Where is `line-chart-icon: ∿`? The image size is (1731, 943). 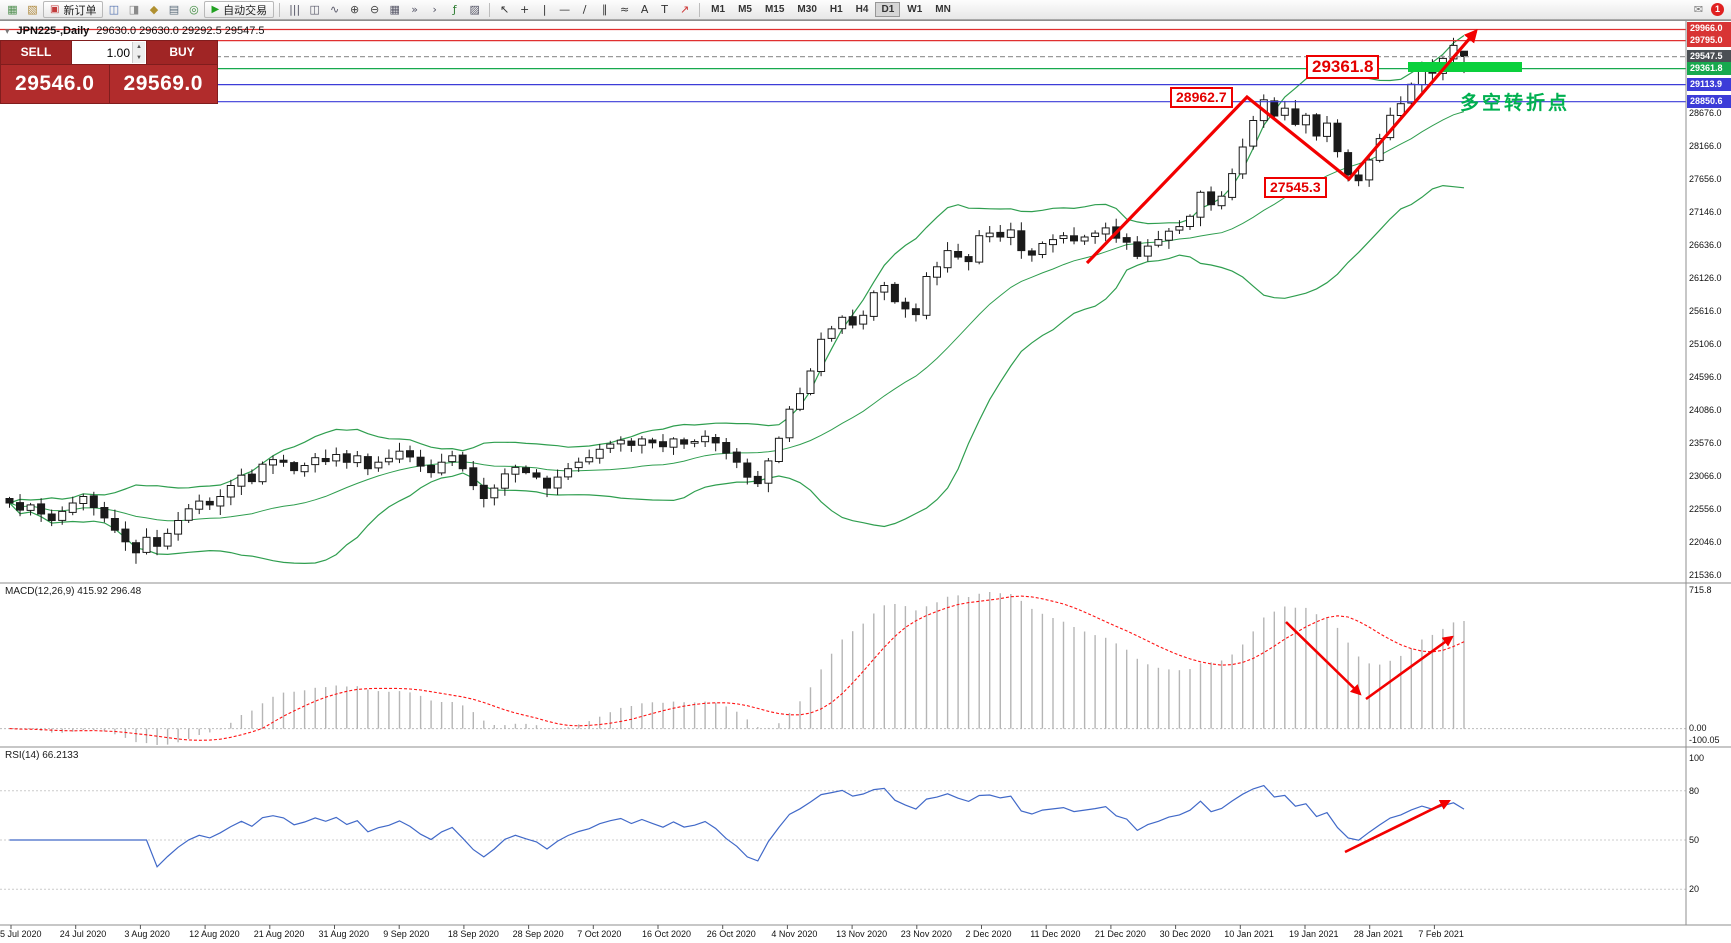
line-chart-icon: ∿ is located at coordinates (335, 9).